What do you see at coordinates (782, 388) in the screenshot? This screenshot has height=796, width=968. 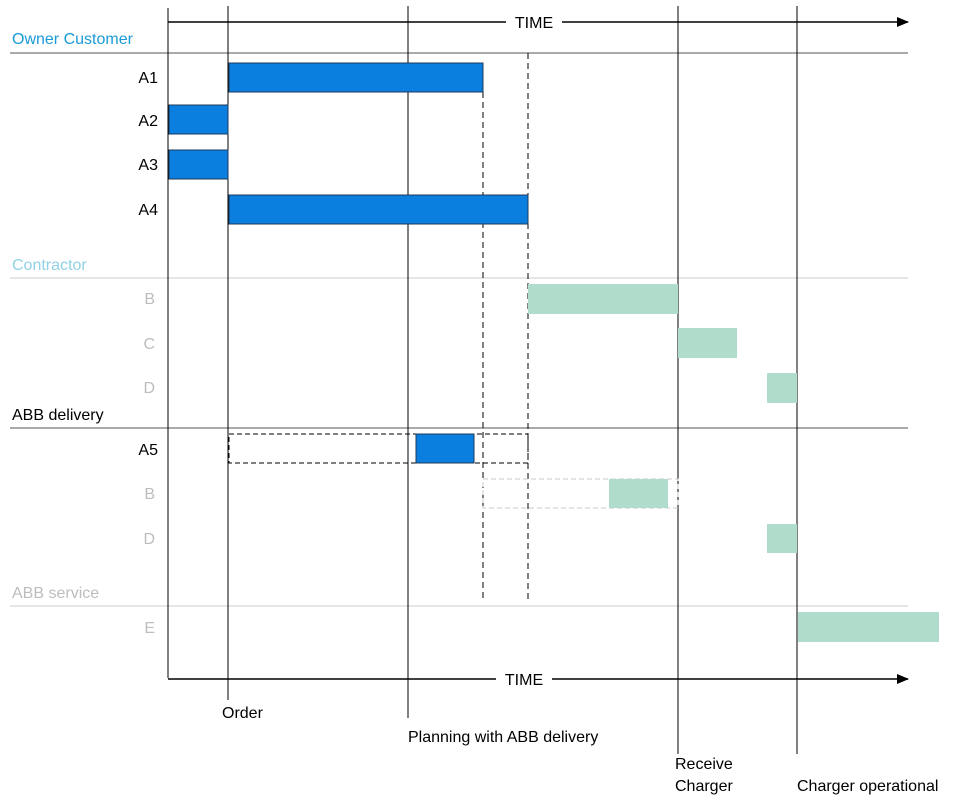 I see `bar-d` at bounding box center [782, 388].